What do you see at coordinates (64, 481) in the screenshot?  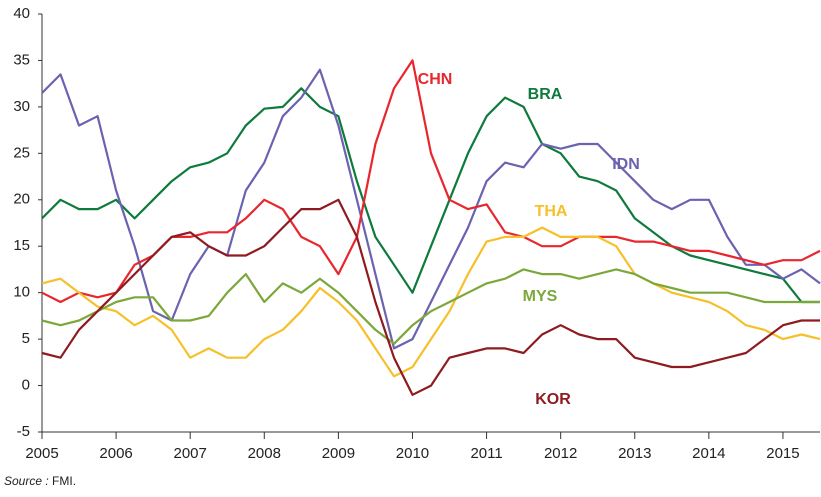 I see `source-text: FMI.` at bounding box center [64, 481].